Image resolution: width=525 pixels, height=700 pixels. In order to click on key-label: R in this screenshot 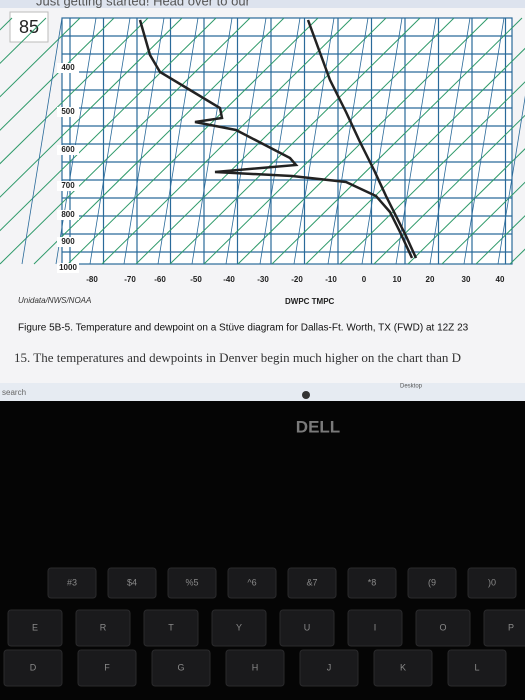, I will do `click(103, 627)`.